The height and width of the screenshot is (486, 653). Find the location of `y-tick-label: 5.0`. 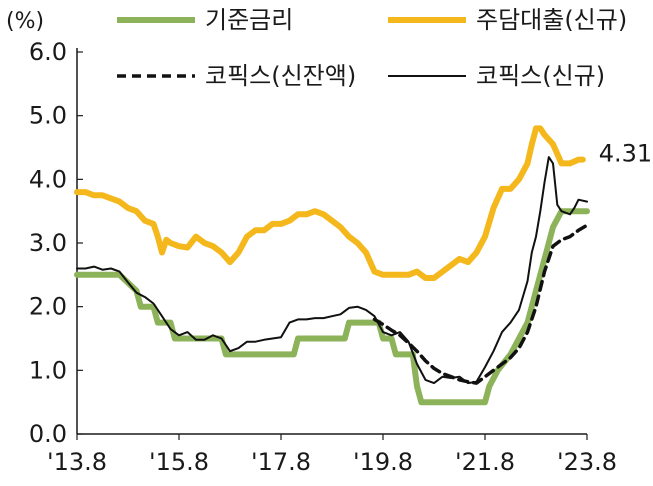

y-tick-label: 5.0 is located at coordinates (48, 116).